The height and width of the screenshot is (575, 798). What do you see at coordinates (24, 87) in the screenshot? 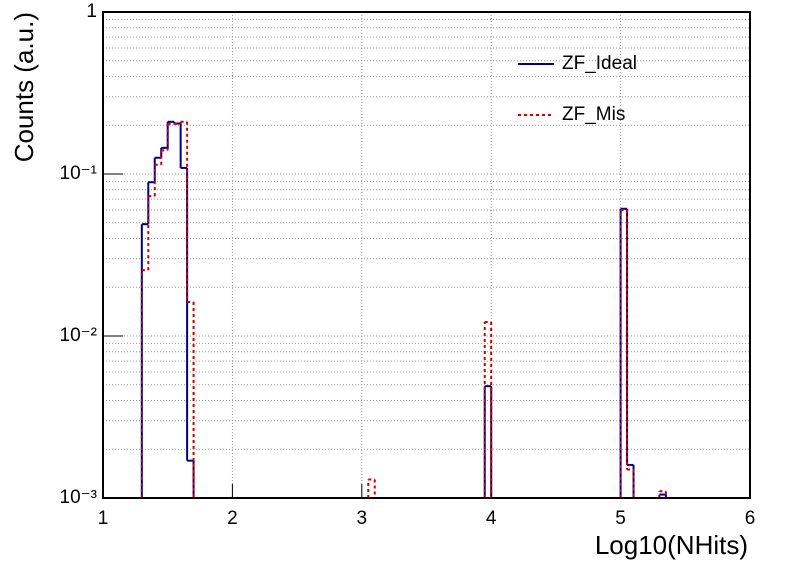
I see `y-axis-title: Counts (a.u.)` at bounding box center [24, 87].